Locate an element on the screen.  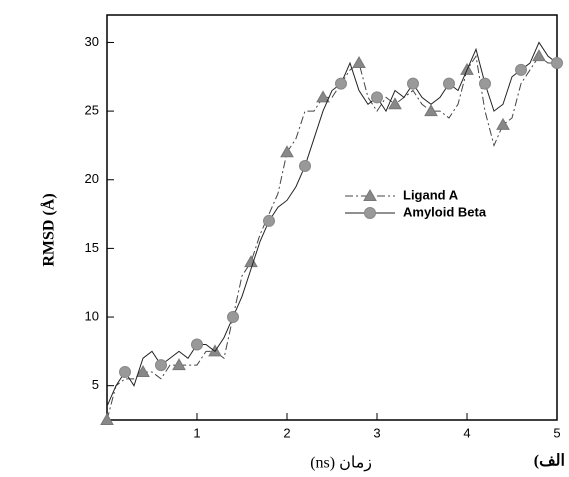
panel-label: الف) is located at coordinates (549, 461).